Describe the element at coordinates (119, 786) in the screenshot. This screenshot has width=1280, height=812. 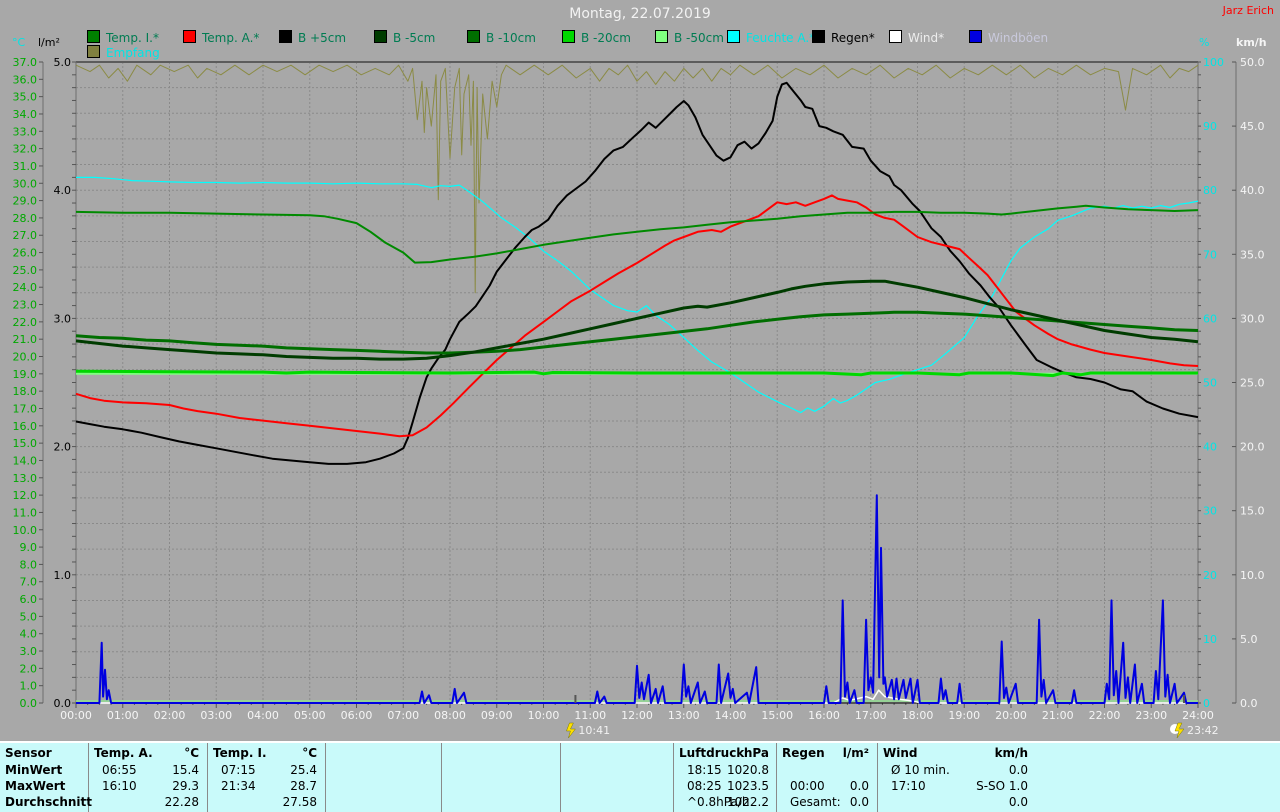
I see `section-time: 16:10` at that location.